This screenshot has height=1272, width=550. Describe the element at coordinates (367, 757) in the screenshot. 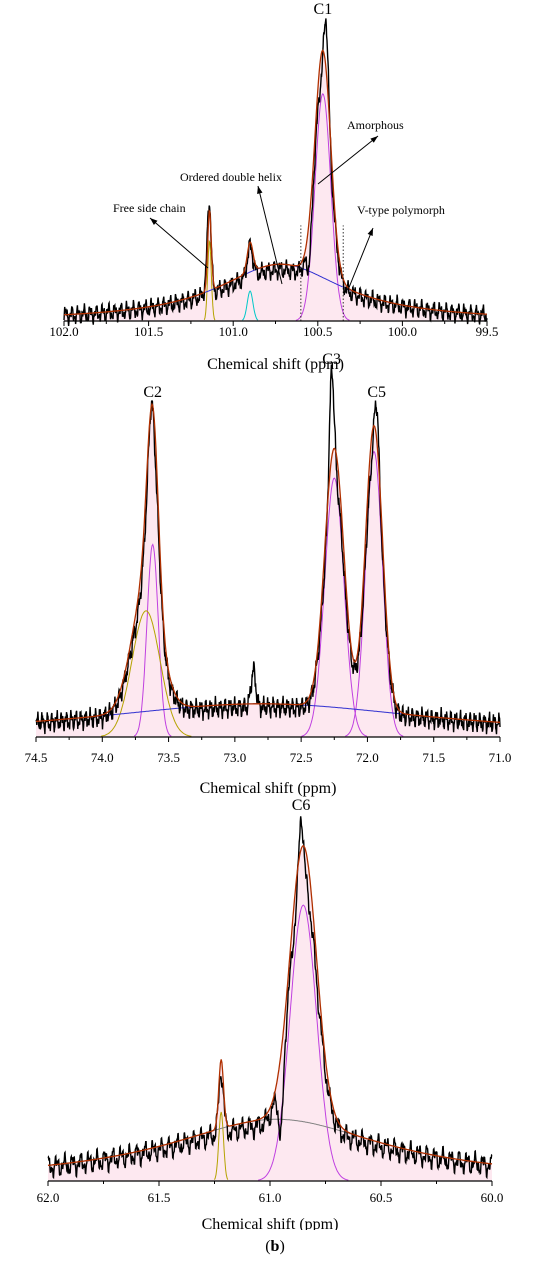

I see `x-tick-label: 72.0` at that location.